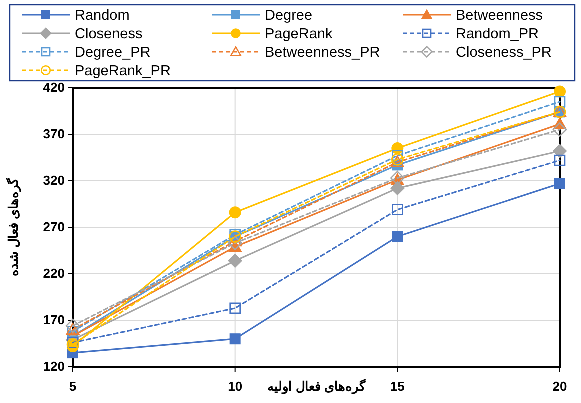 The height and width of the screenshot is (403, 581). Describe the element at coordinates (54, 273) in the screenshot. I see `y-tick-label: 220` at that location.